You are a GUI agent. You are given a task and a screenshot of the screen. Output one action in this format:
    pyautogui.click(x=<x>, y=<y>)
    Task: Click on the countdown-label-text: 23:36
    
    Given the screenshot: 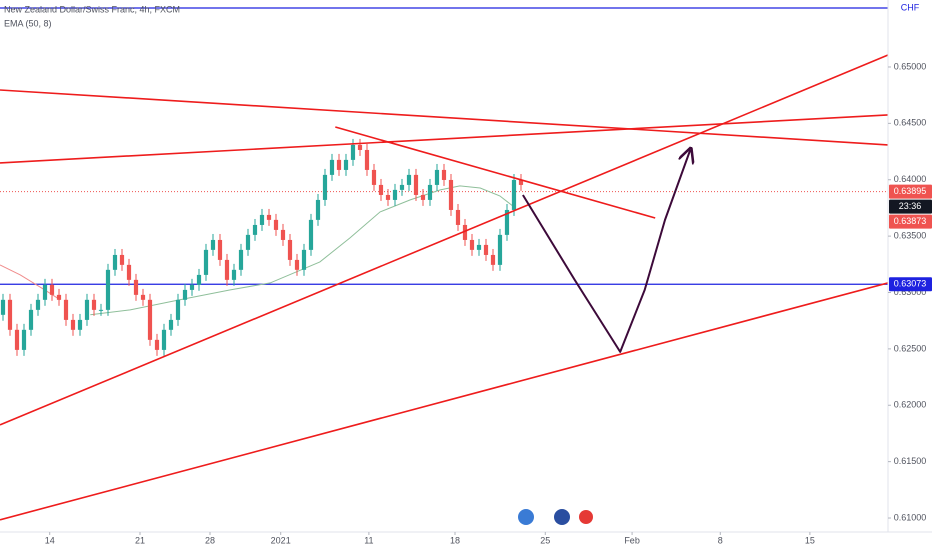 What is the action you would take?
    pyautogui.click(x=910, y=206)
    